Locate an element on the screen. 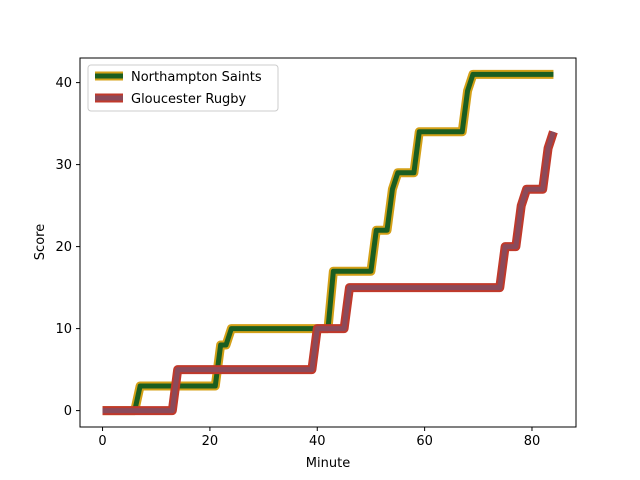 Image resolution: width=640 pixels, height=480 pixels. y-tick-label: 0 is located at coordinates (68, 411).